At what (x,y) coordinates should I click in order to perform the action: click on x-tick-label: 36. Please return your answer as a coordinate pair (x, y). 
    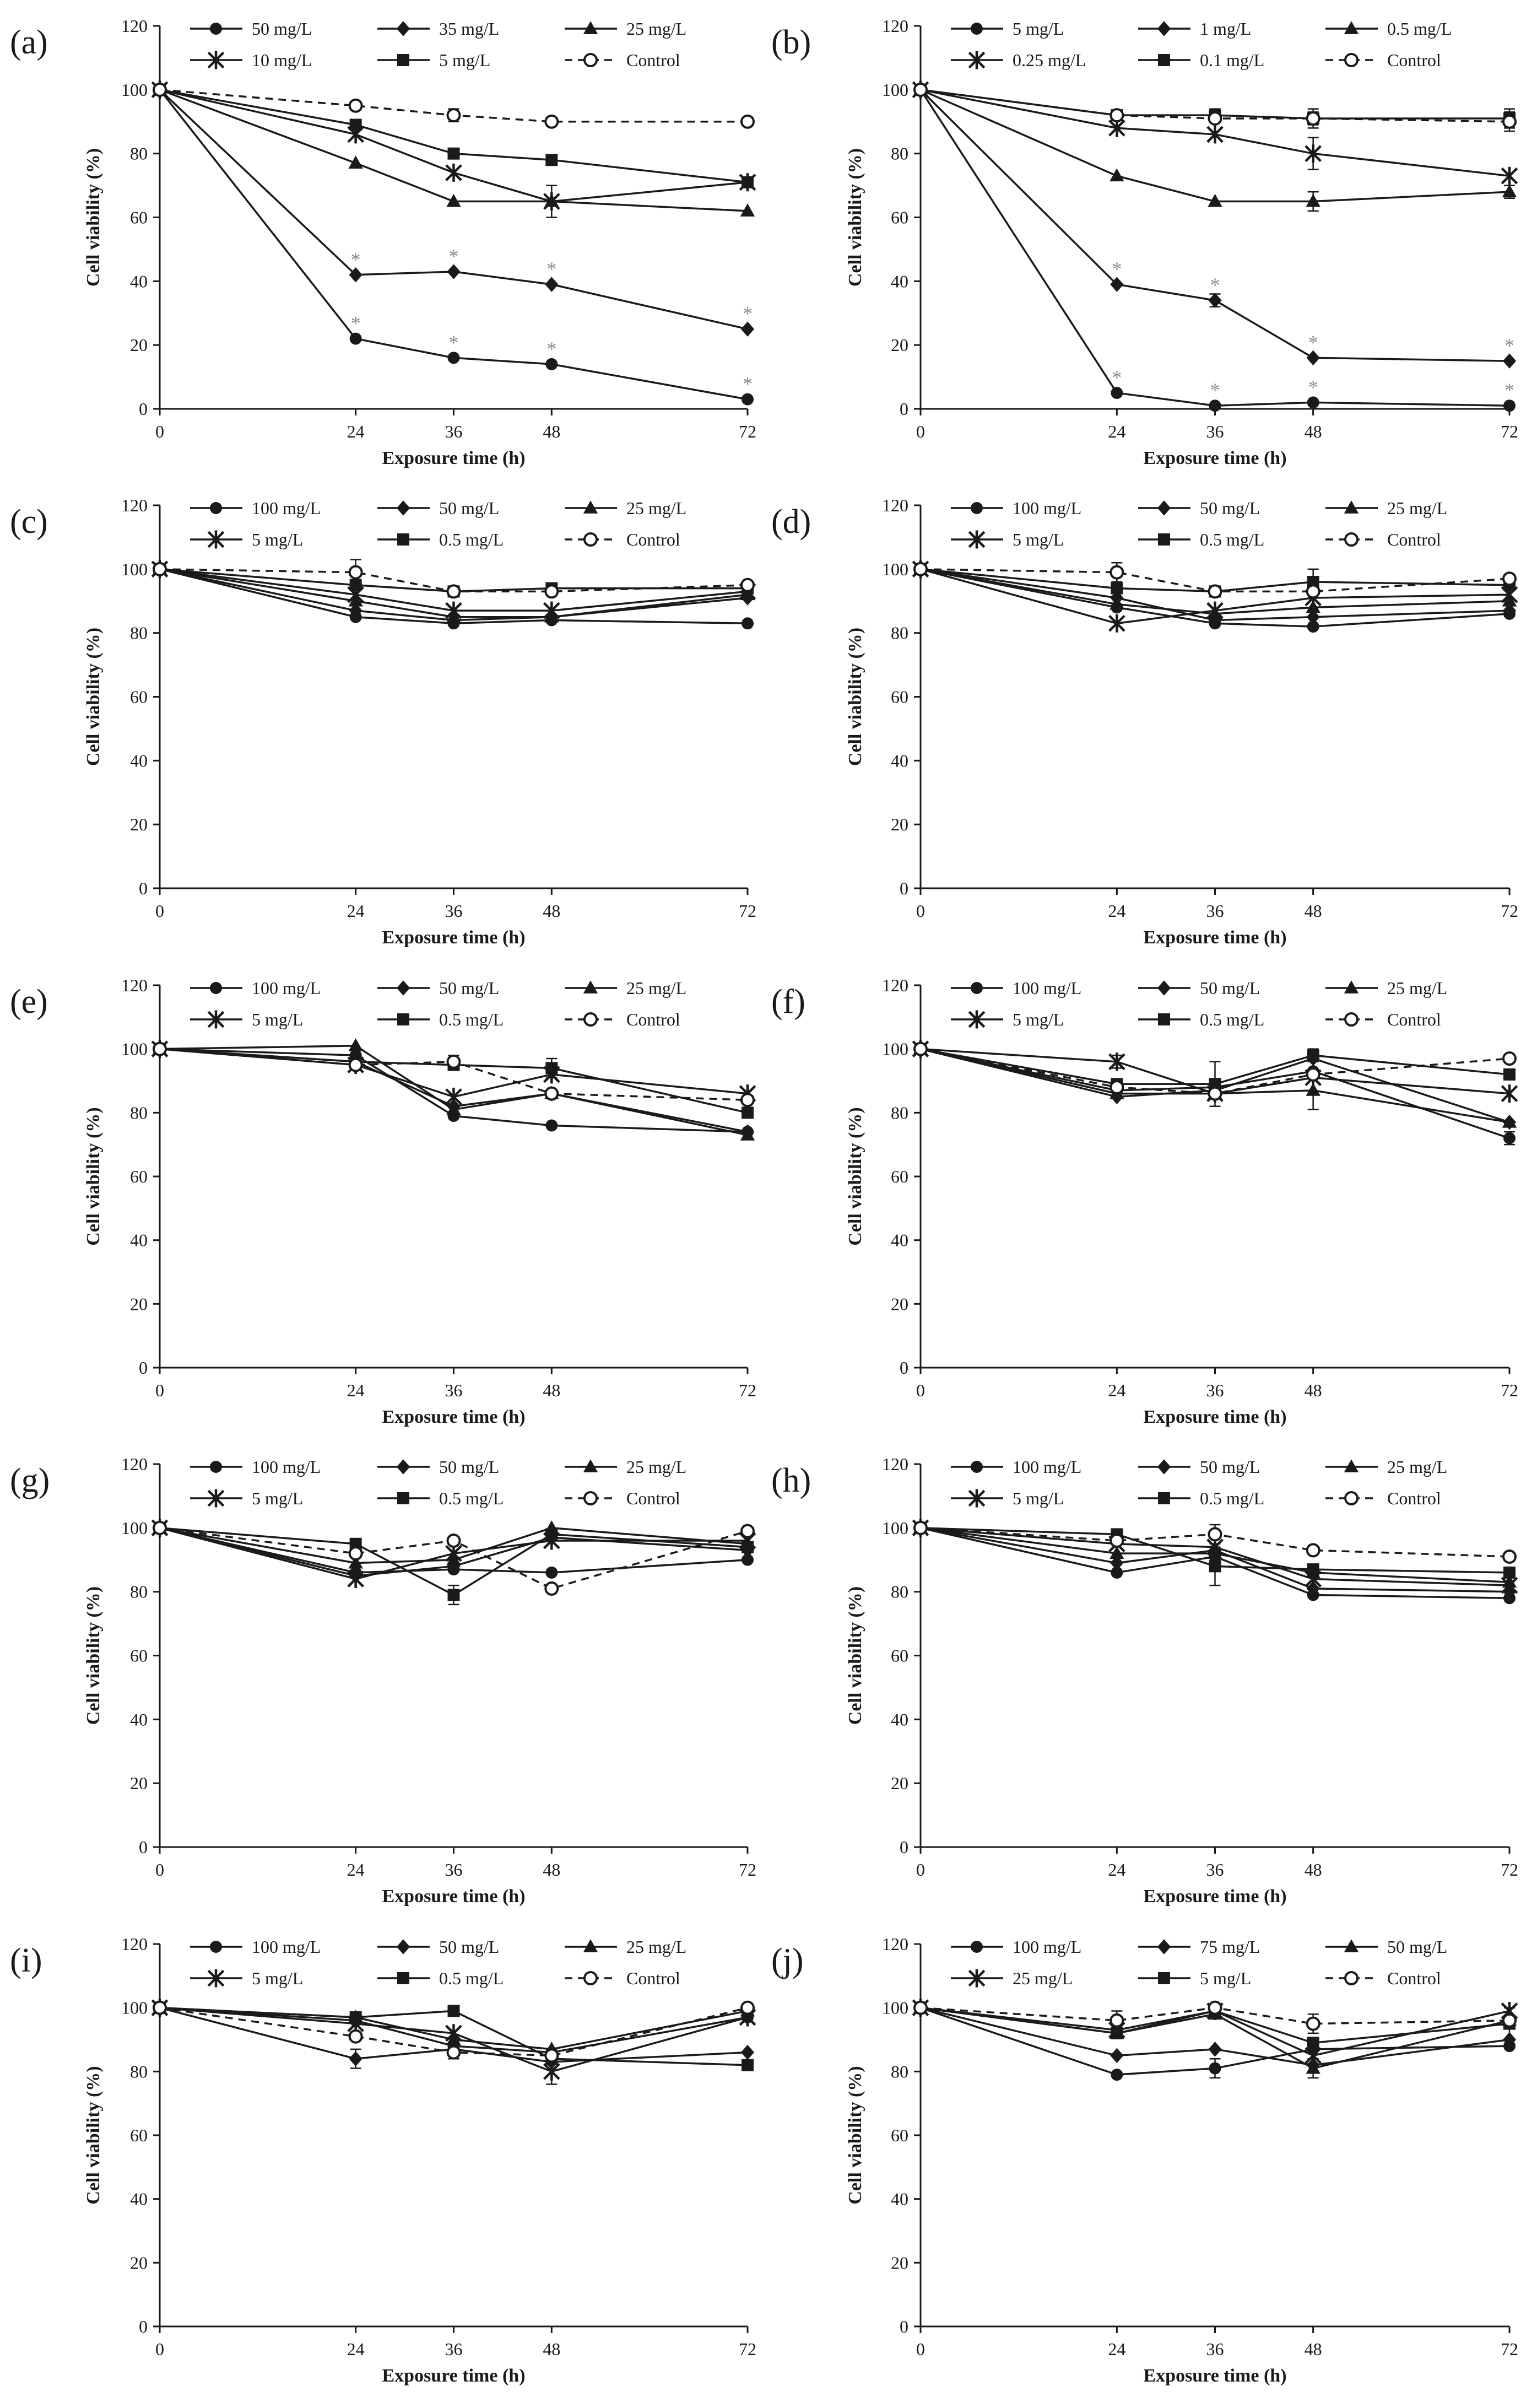
    Looking at the image, I should click on (1215, 911).